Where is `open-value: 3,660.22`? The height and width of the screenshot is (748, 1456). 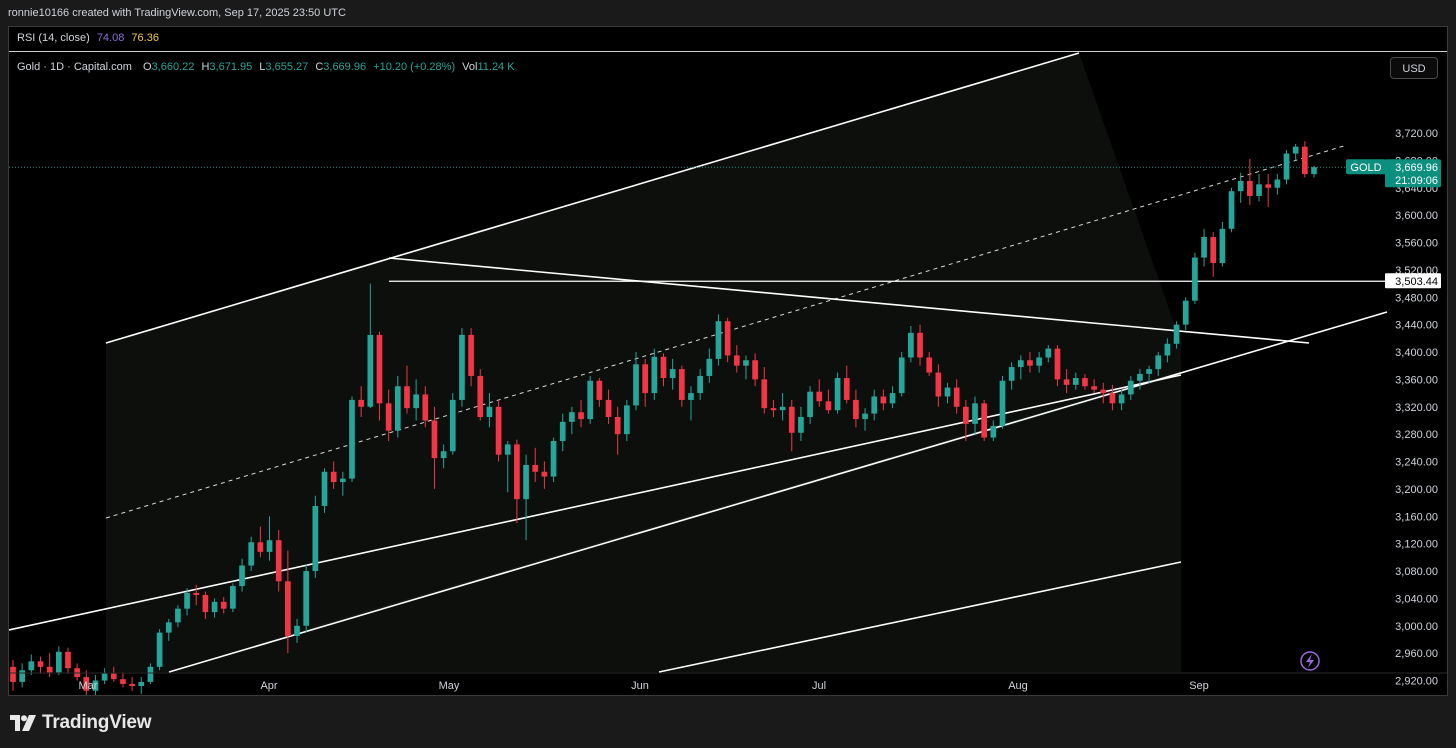 open-value: 3,660.22 is located at coordinates (173, 67).